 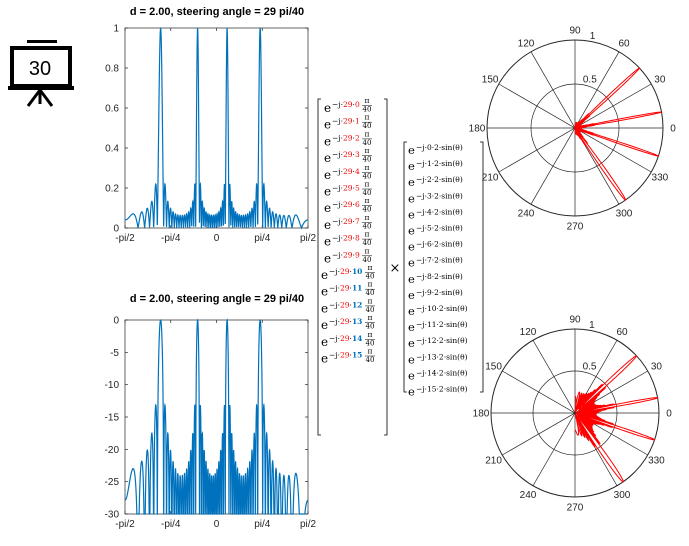 I want to click on svg-text: −j·3·2·sin(θ), so click(x=439, y=195).